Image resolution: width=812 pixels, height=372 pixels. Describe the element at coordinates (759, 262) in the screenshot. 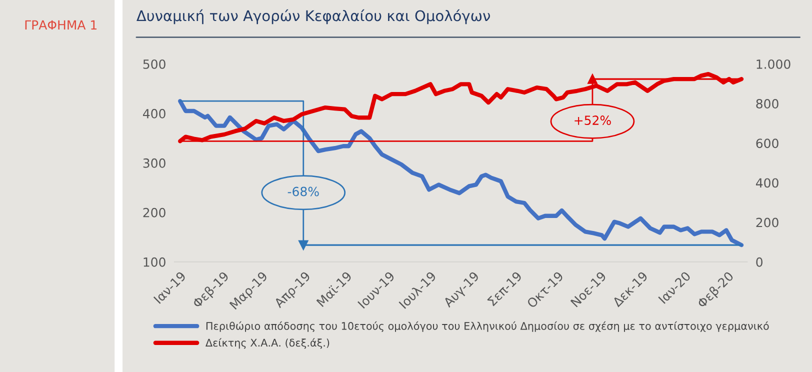

I see `y2-tick-label: 0` at that location.